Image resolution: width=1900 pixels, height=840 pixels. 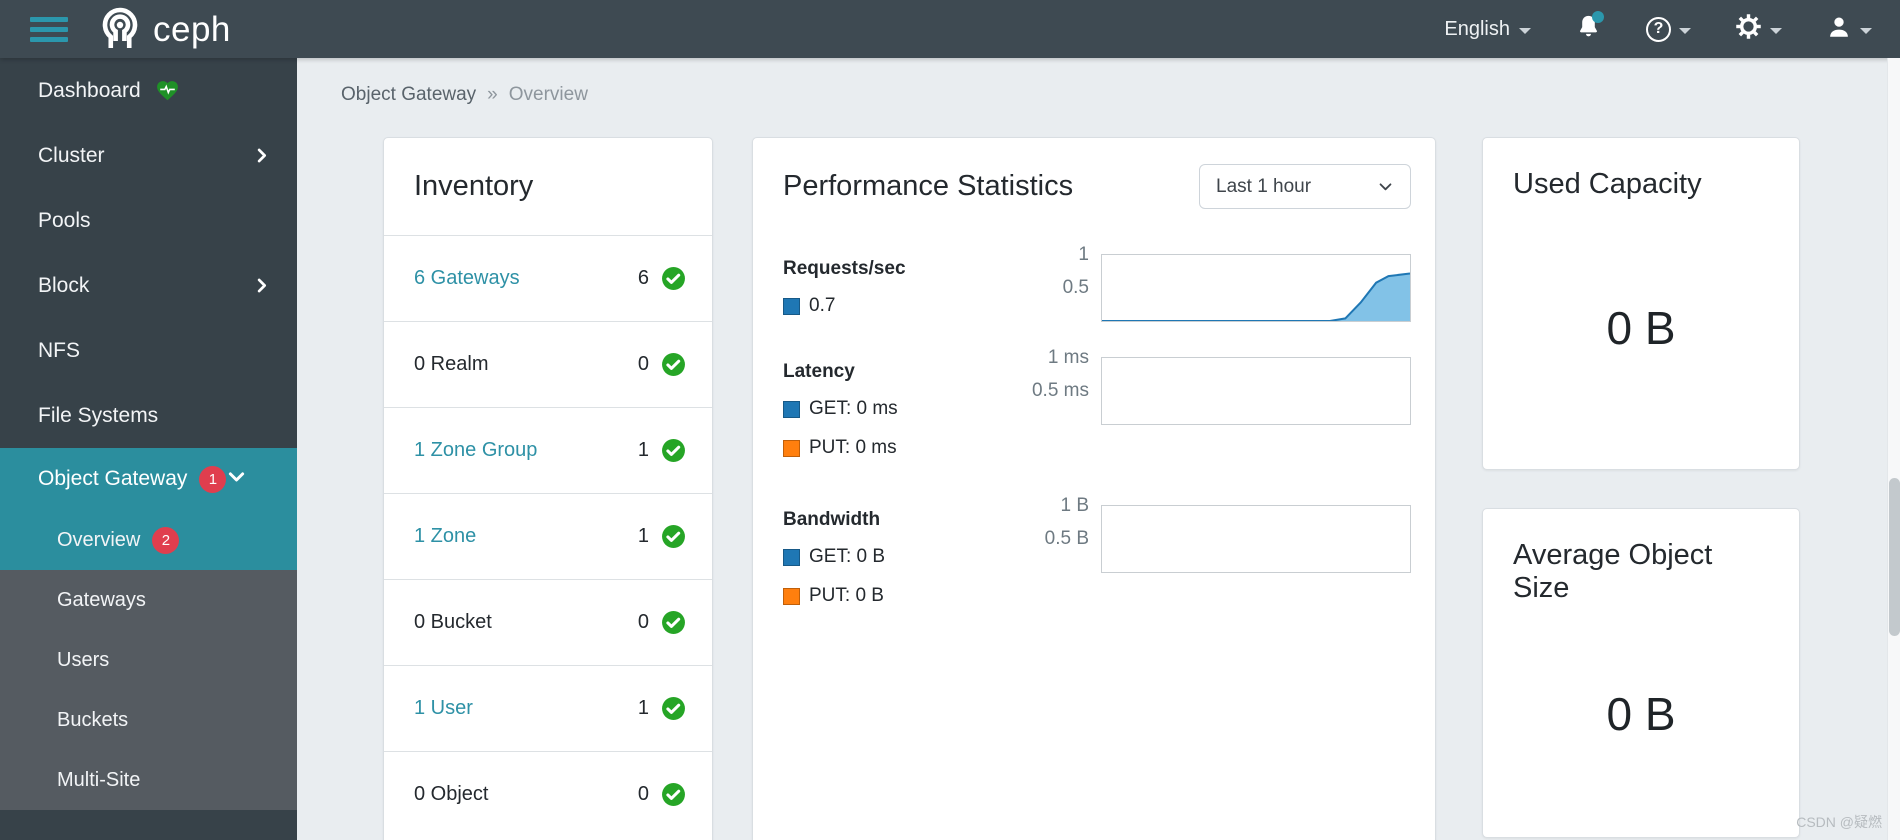 What do you see at coordinates (1256, 288) in the screenshot?
I see `requests-chart` at bounding box center [1256, 288].